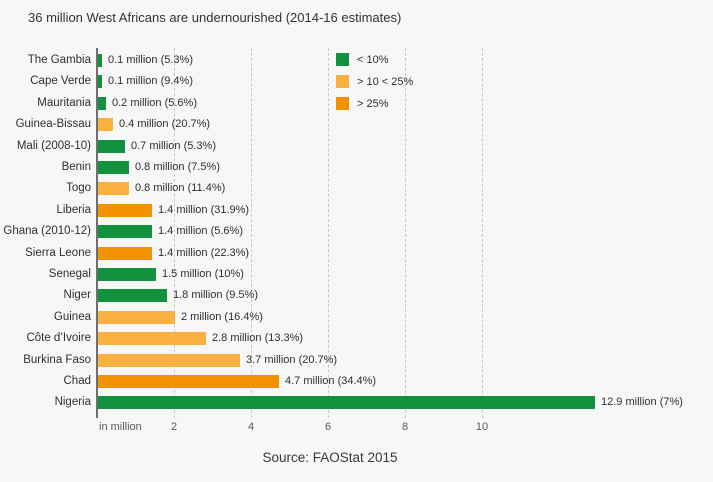 This screenshot has width=713, height=482. Describe the element at coordinates (258, 338) in the screenshot. I see `bar-value-label: 2.8 million (13.3%)` at that location.